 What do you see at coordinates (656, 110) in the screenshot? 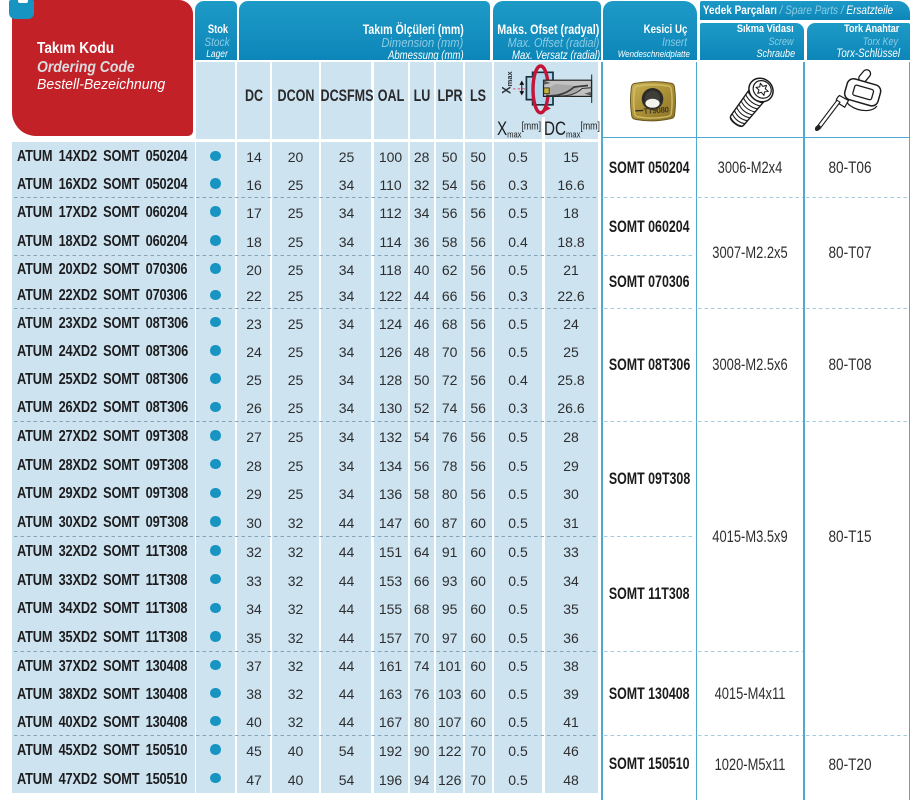
I see `svg-text: TT9080` at bounding box center [656, 110].